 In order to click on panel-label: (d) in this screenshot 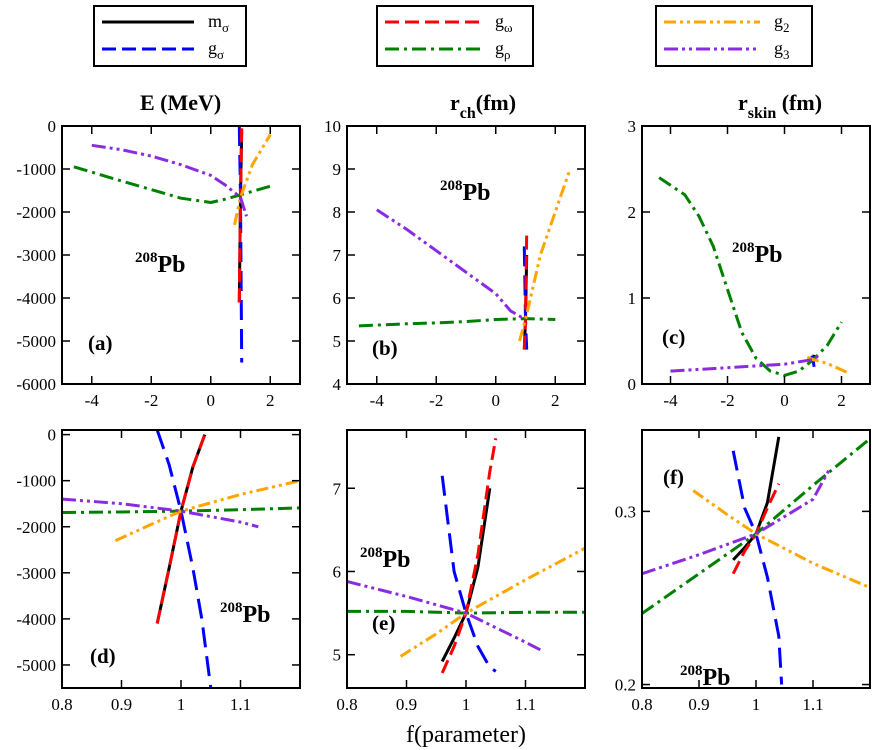, I will do `click(103, 656)`.